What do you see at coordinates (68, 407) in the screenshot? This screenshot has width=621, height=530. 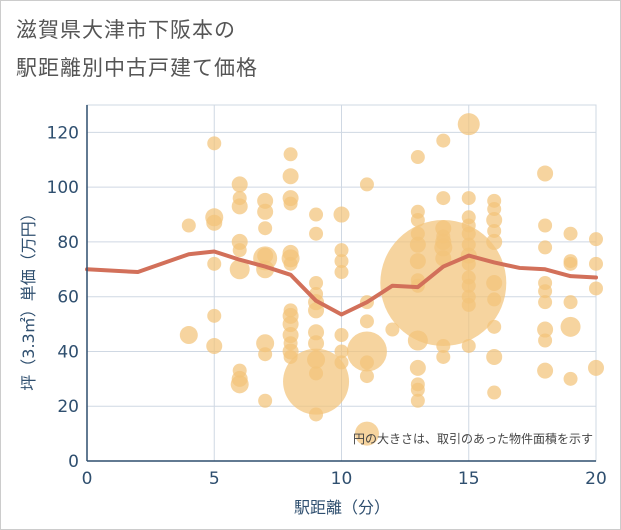 I see `y-tick-label: 20` at bounding box center [68, 407].